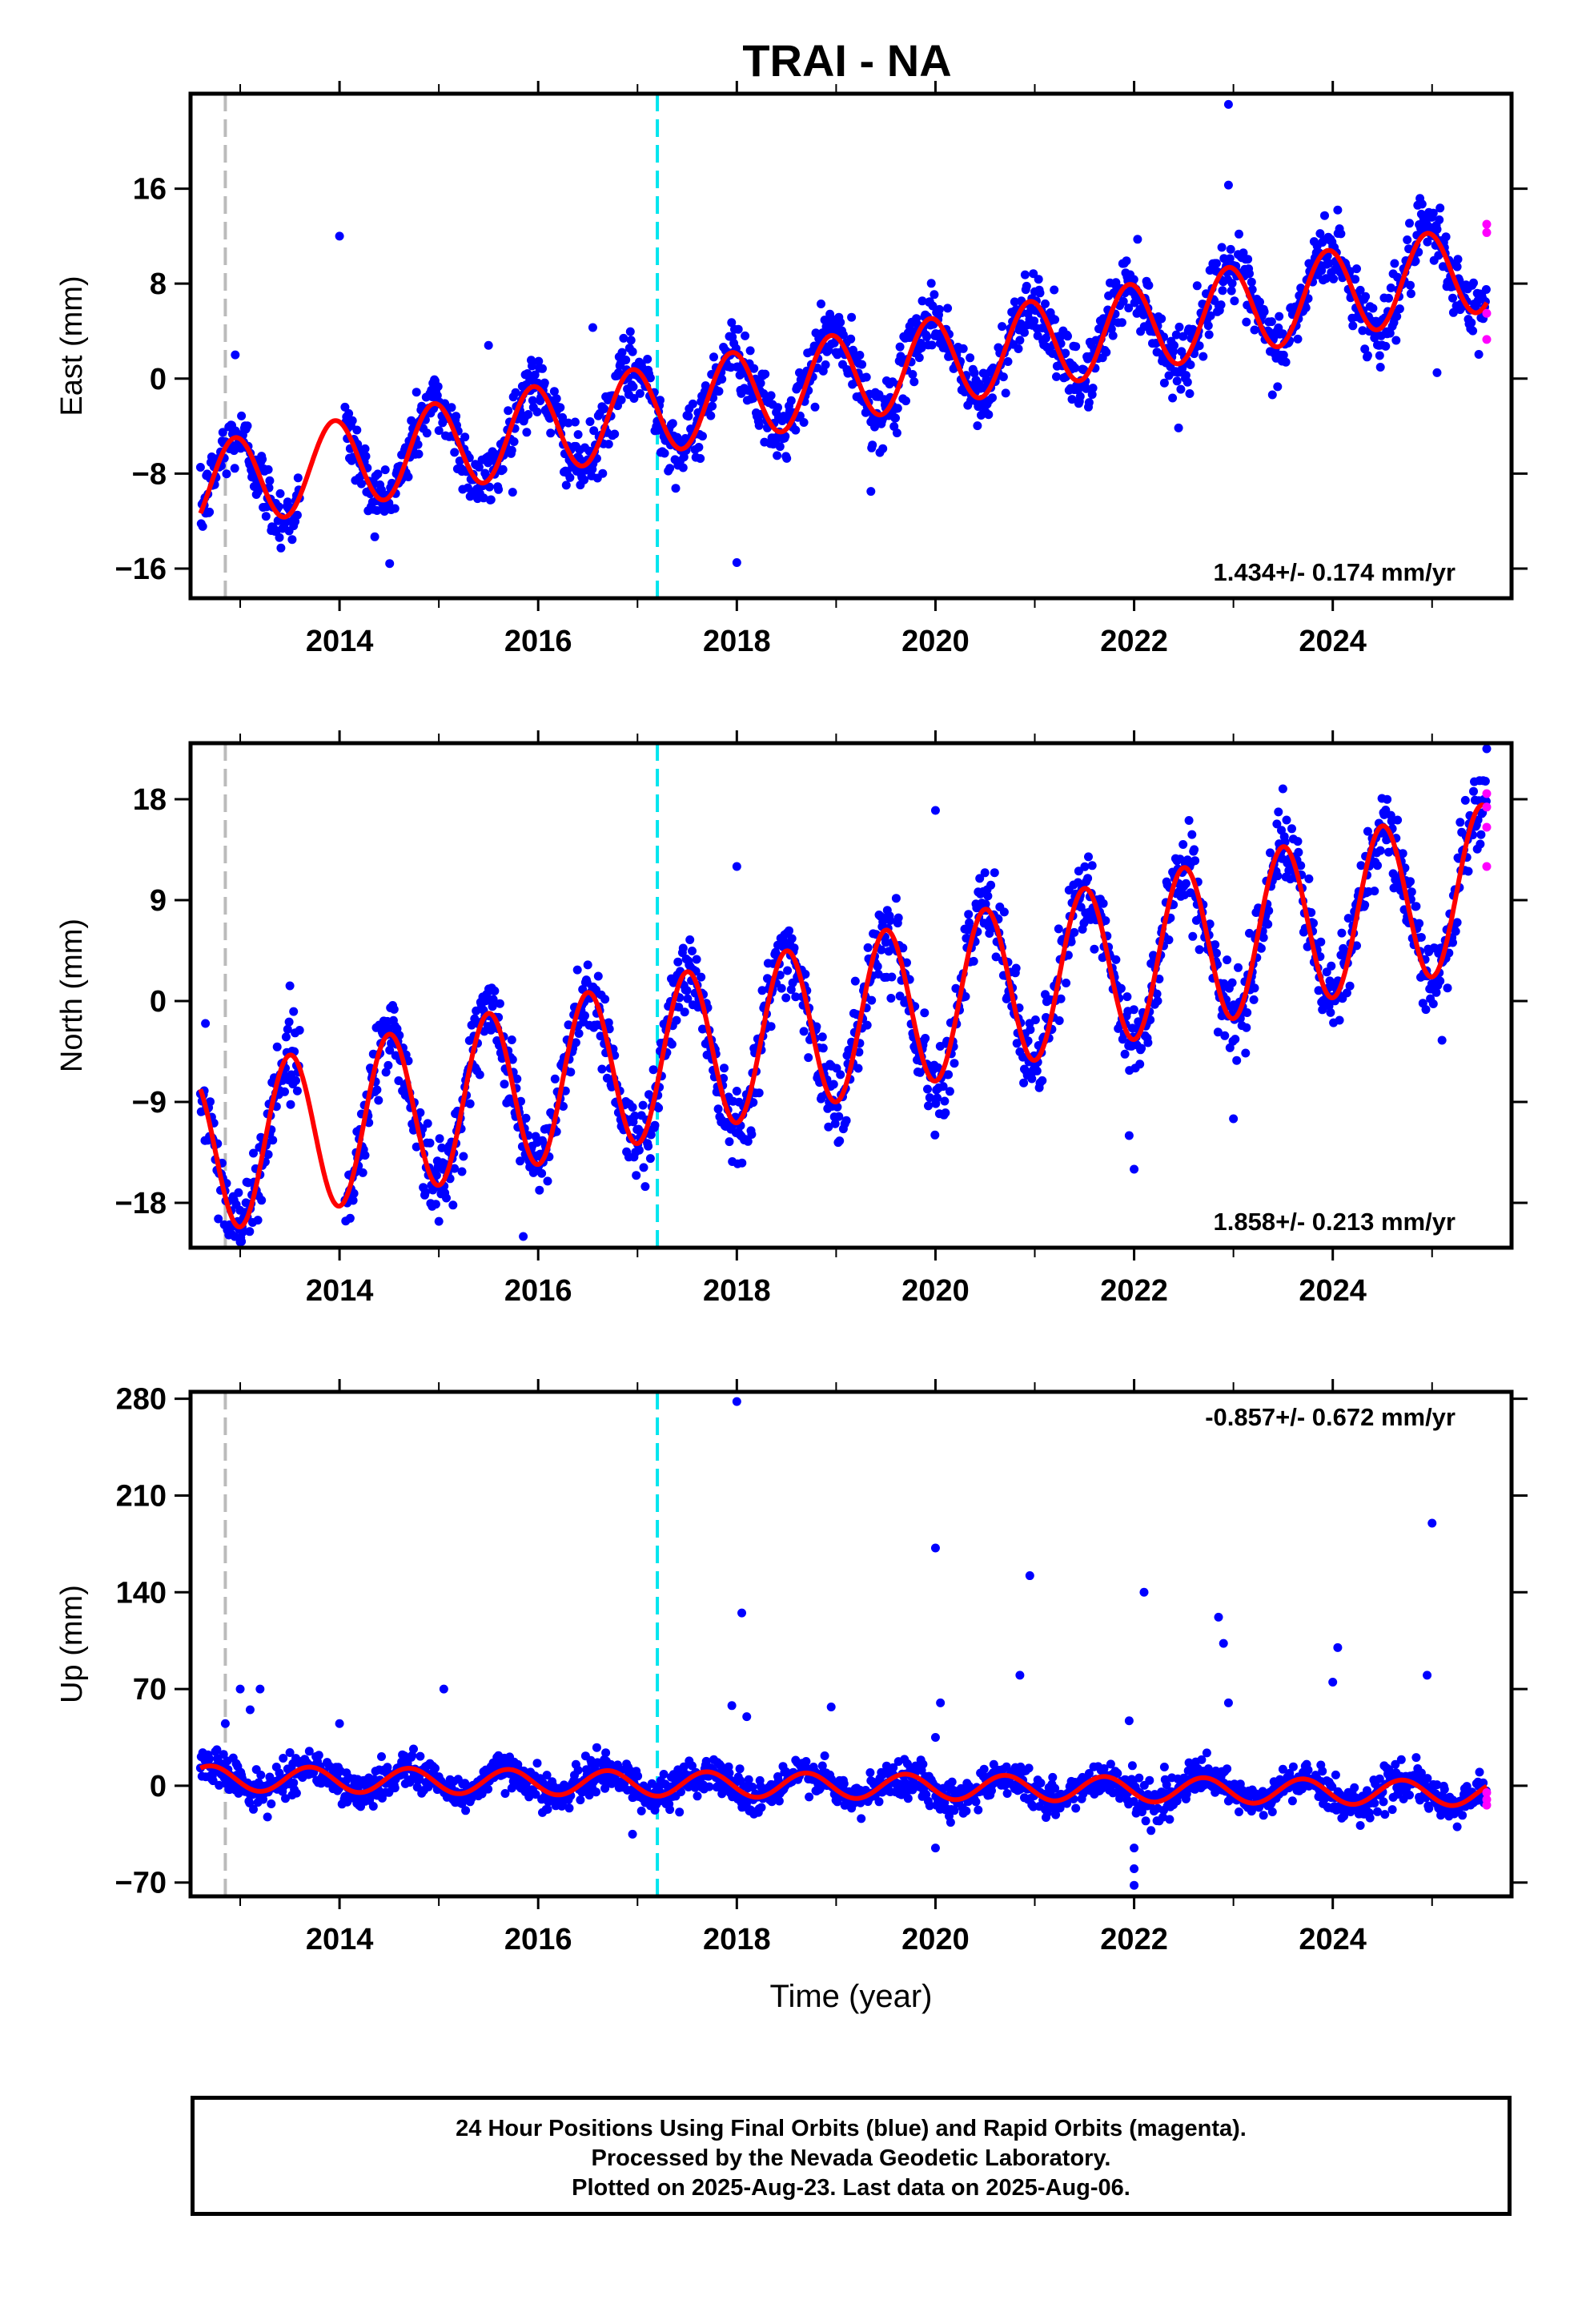 The height and width of the screenshot is (2324, 1582). What do you see at coordinates (1487, 339) in the screenshot?
I see `rapid-point` at bounding box center [1487, 339].